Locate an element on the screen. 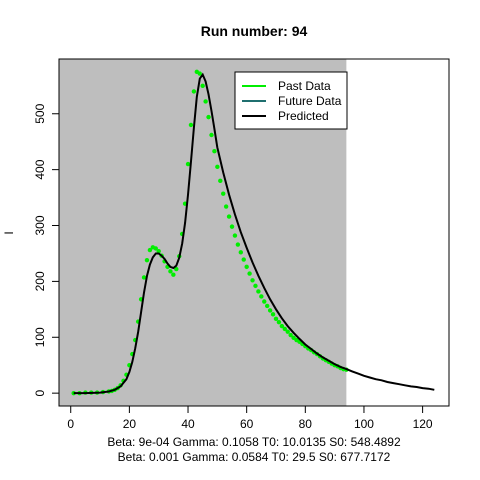 The width and height of the screenshot is (480, 480). x-tick-label: 80 is located at coordinates (306, 424).